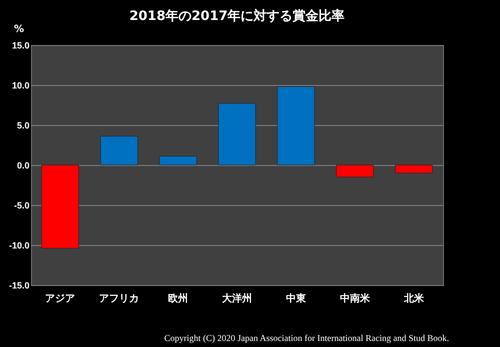 The height and width of the screenshot is (347, 500). I want to click on y-tick-label: 0.0, so click(23, 165).